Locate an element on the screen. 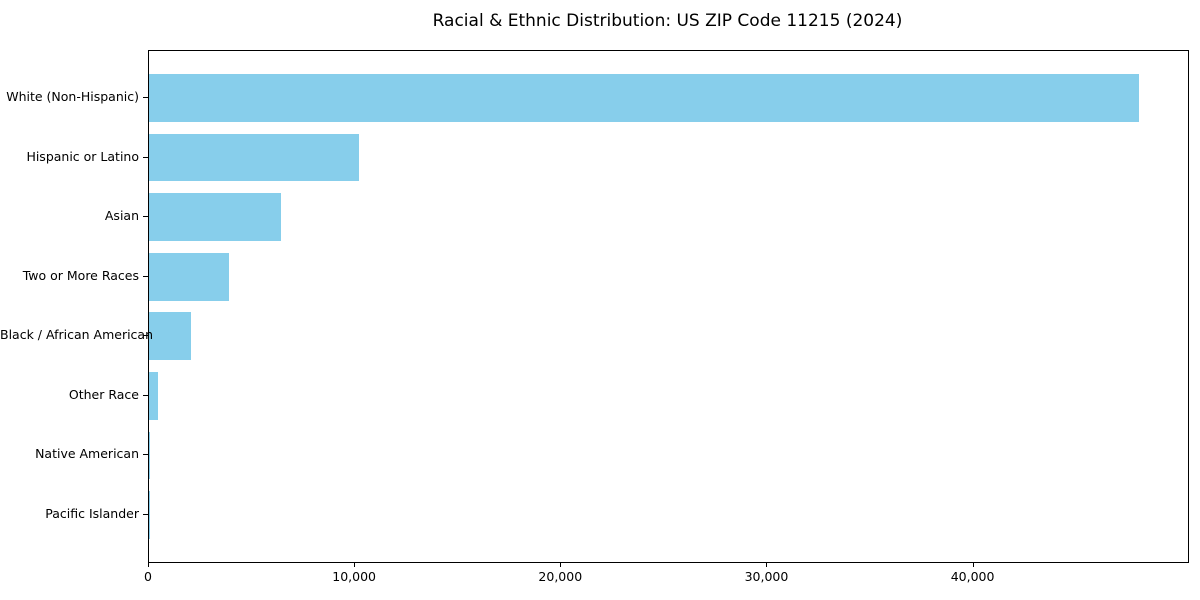 The height and width of the screenshot is (600, 1200). y-tick-label: Two or More Races is located at coordinates (80, 275).